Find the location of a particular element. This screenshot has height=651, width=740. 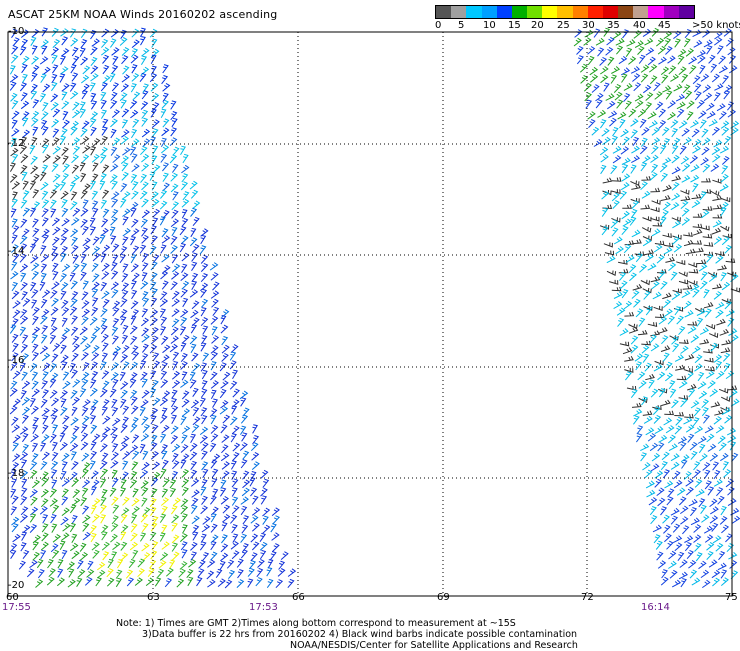

colorbar-label: 15 is located at coordinates (514, 25).